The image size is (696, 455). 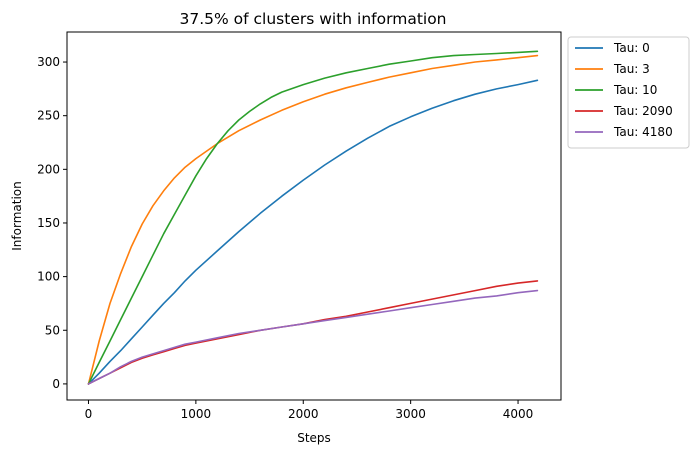 I want to click on x-axis-label: Steps, so click(x=314, y=438).